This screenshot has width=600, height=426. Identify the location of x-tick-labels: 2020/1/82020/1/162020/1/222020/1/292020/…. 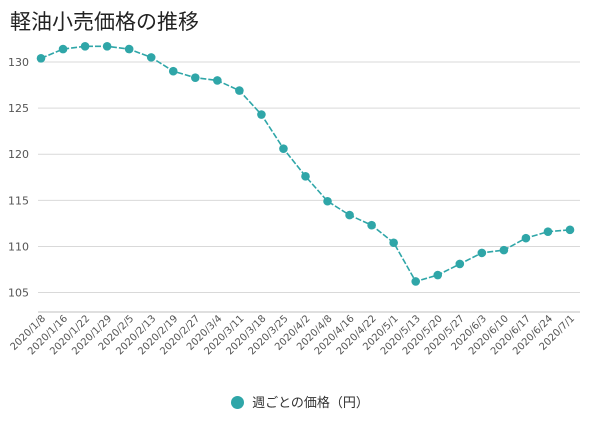
(293, 335).